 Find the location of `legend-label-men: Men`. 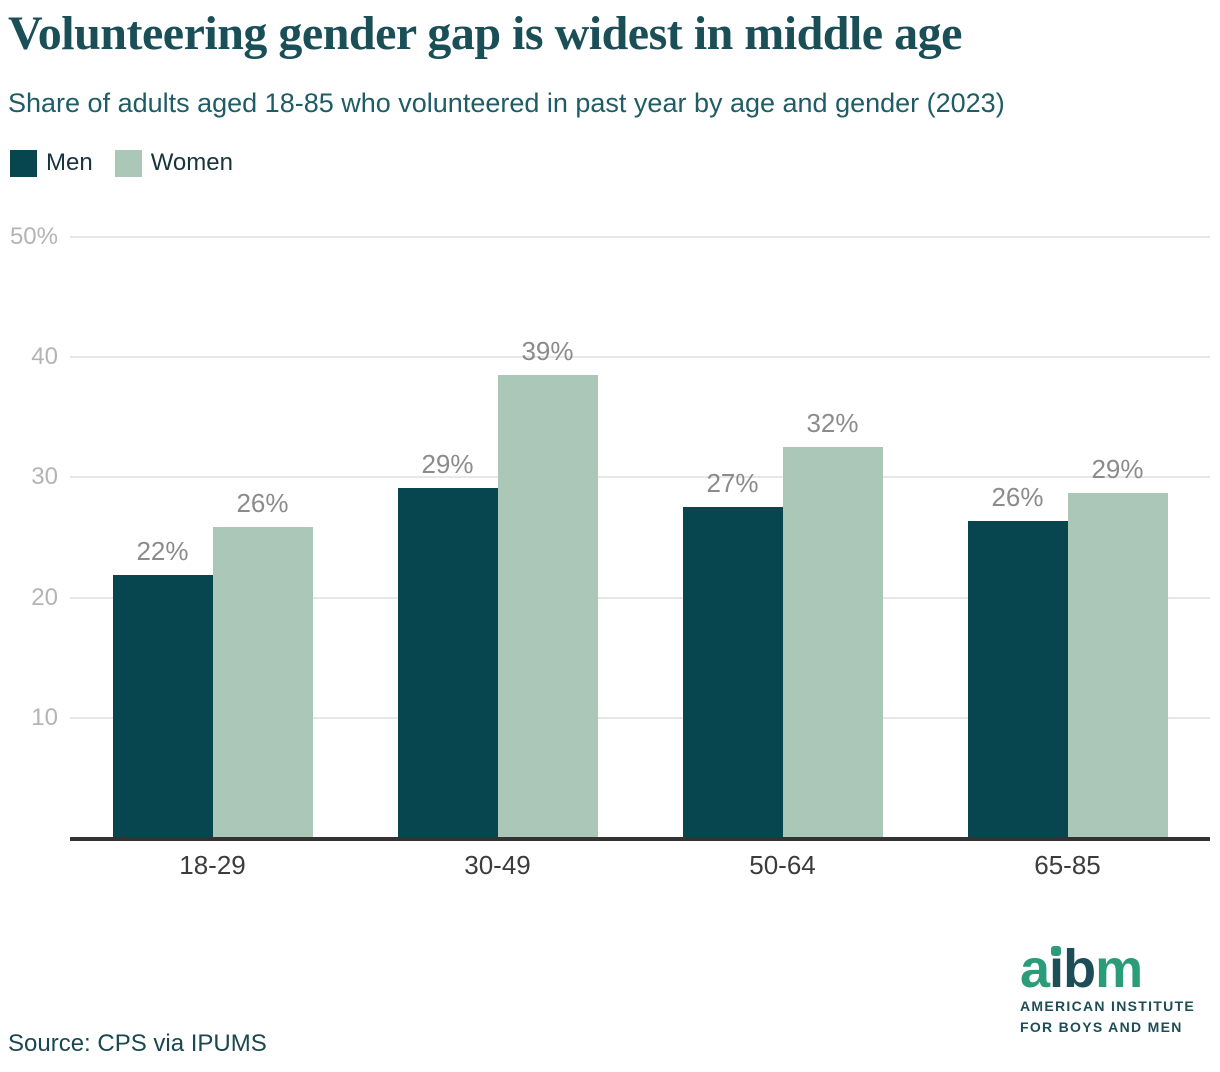

legend-label-men: Men is located at coordinates (69, 162).